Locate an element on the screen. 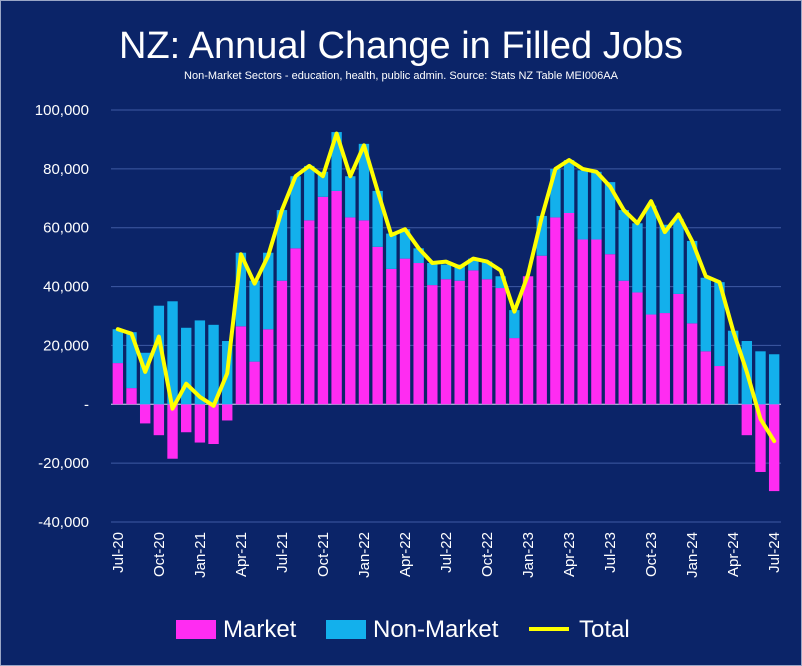  y-tick-label: 60,000 is located at coordinates (66, 228).